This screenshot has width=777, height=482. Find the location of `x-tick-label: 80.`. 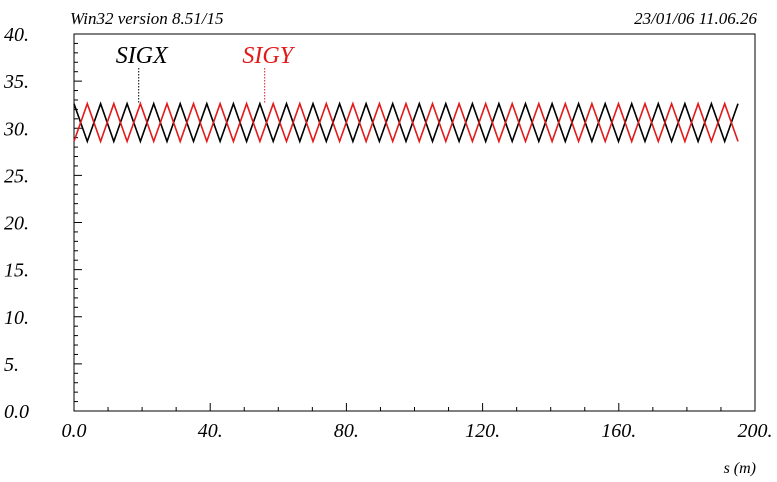

x-tick-label: 80. is located at coordinates (346, 431).